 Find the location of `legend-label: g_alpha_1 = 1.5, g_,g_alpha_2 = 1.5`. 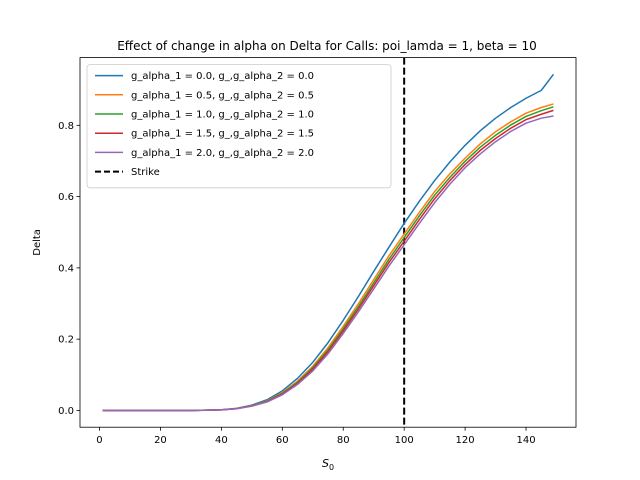

legend-label: g_alpha_1 = 1.5, g_,g_alpha_2 = 1.5 is located at coordinates (222, 134).